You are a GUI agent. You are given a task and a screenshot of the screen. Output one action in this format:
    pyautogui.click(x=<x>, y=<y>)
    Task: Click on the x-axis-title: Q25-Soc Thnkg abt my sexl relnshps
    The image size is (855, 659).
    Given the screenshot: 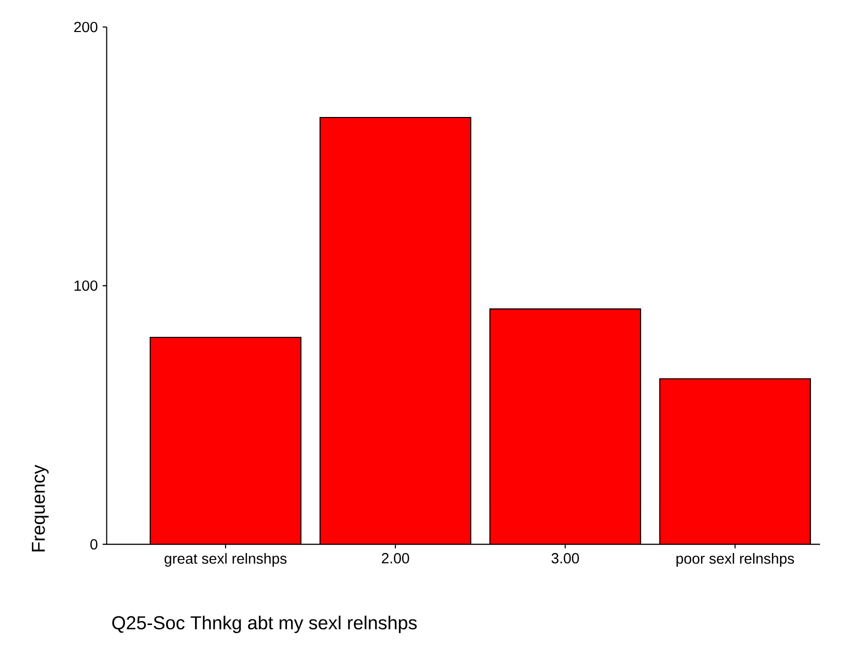 What is the action you would take?
    pyautogui.click(x=264, y=625)
    